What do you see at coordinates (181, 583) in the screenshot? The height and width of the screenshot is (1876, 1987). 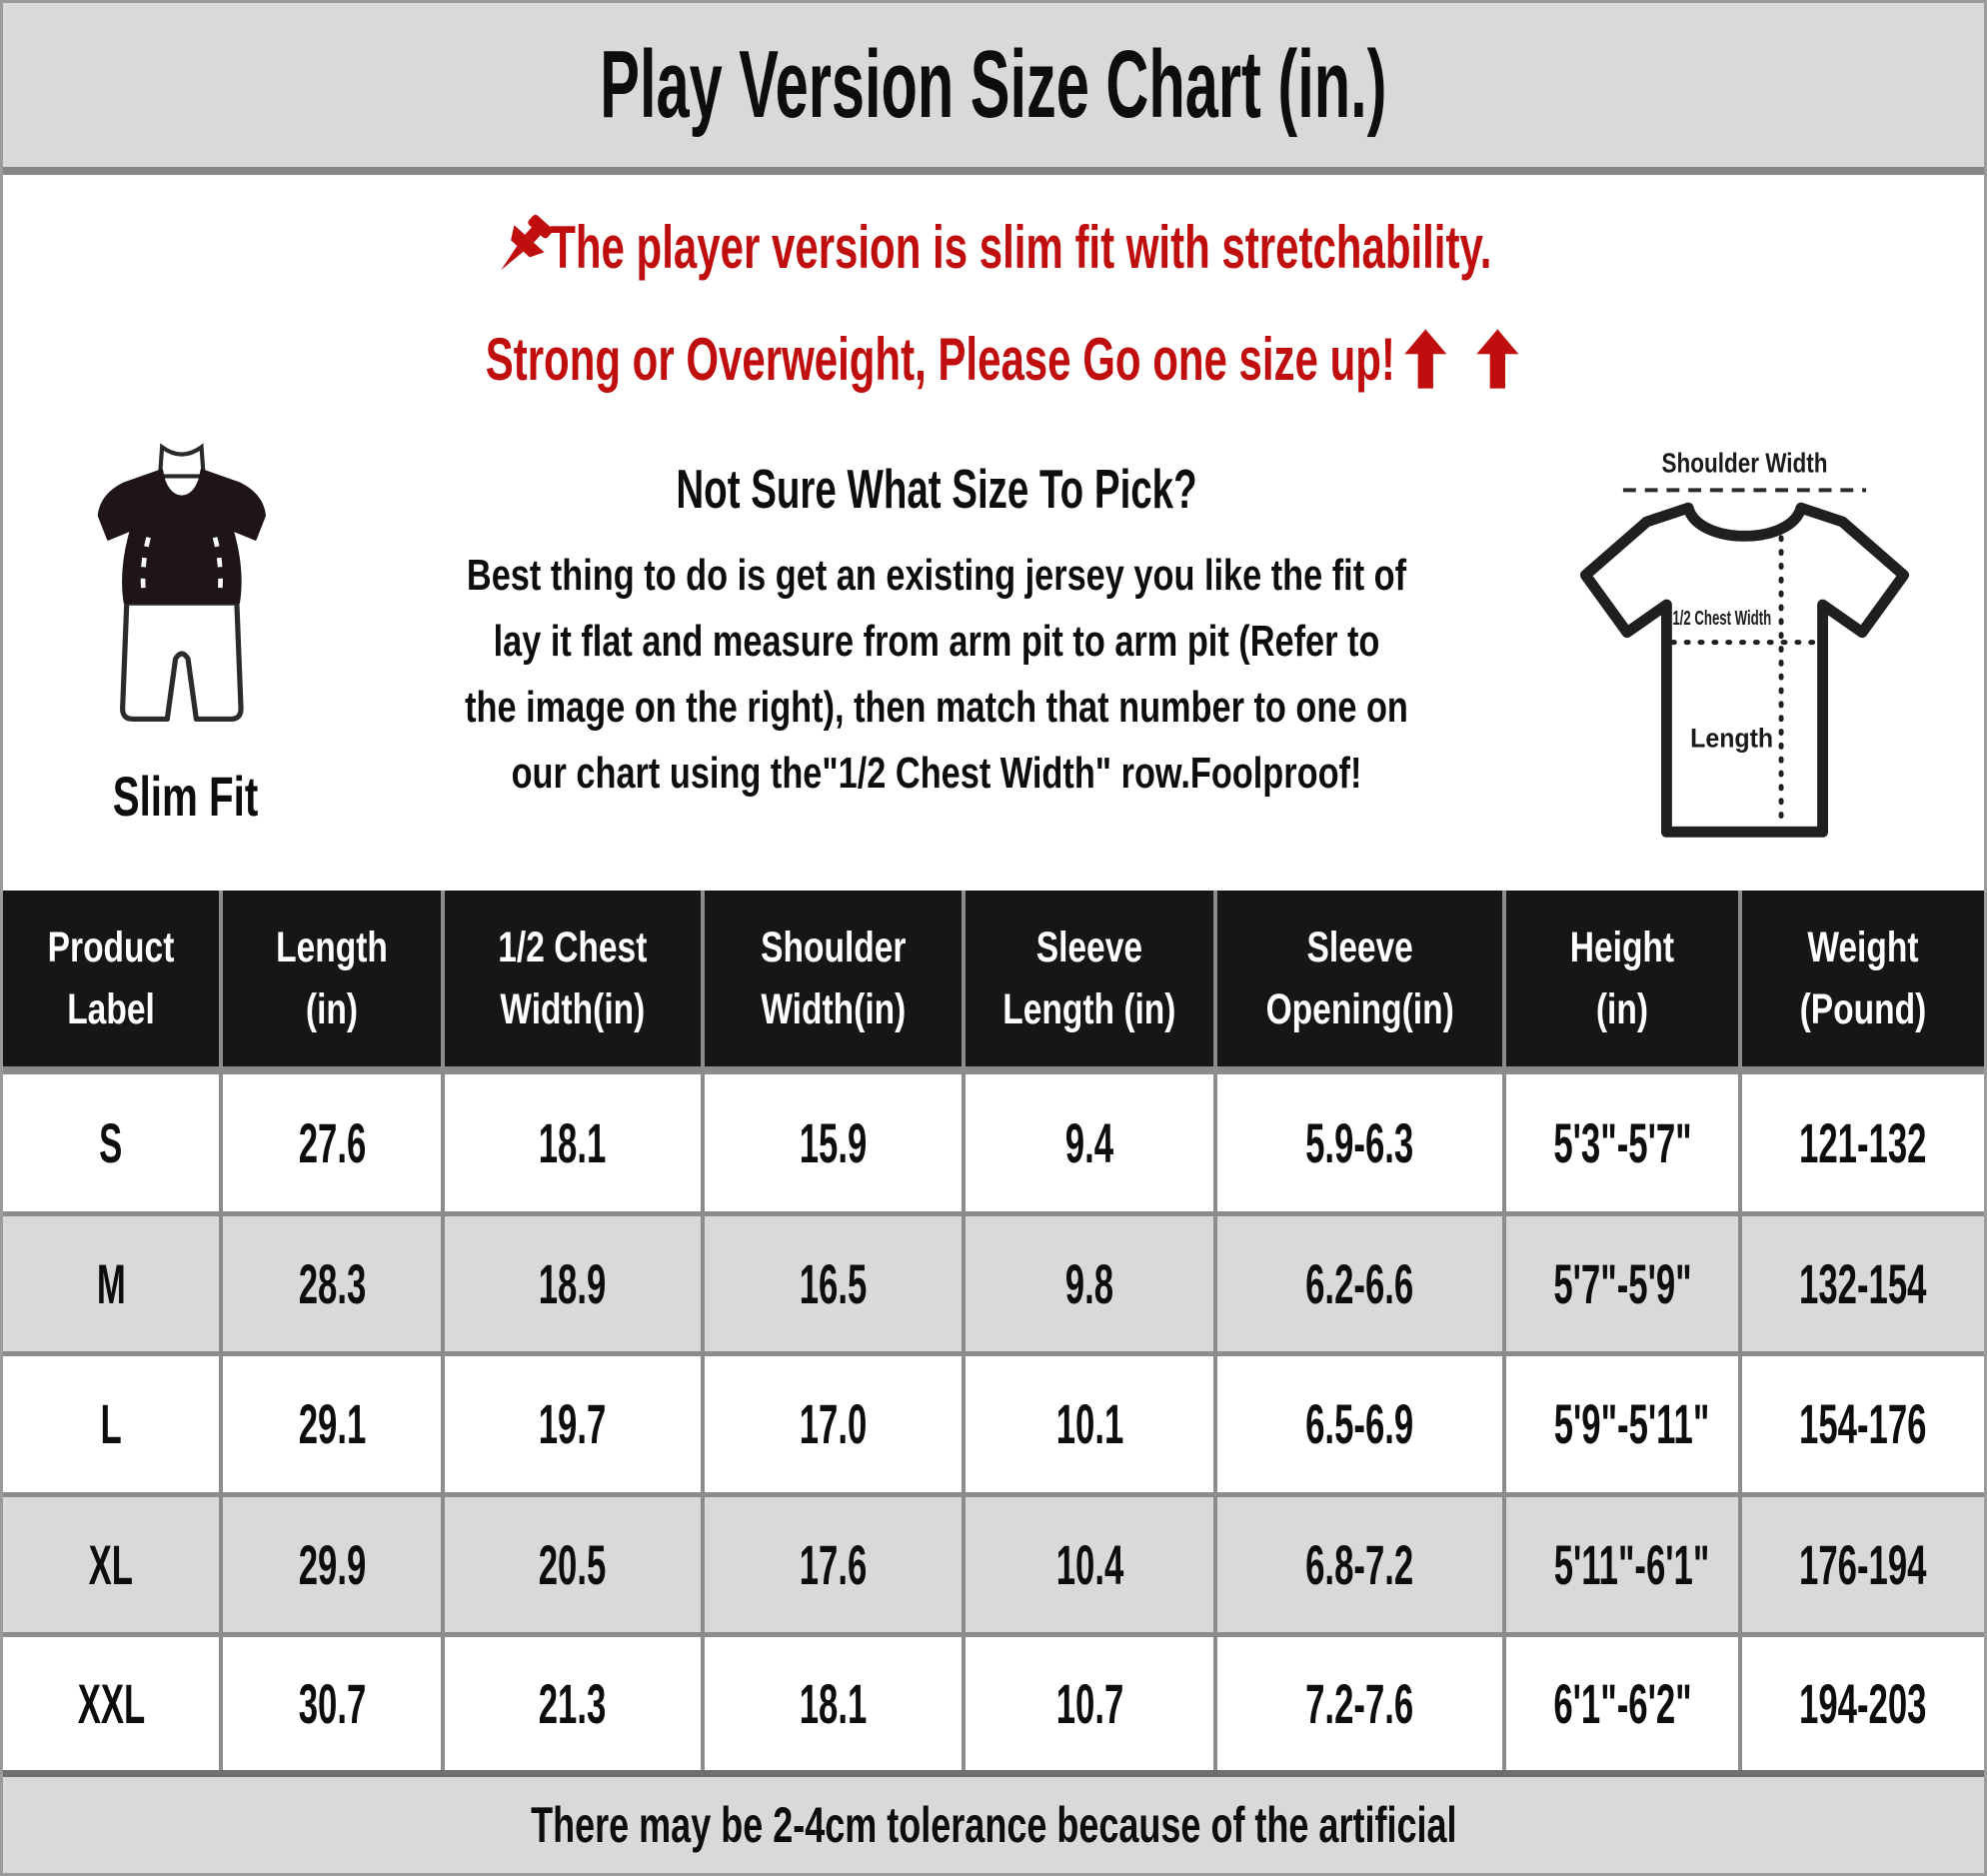 I see `slim-fit-illustration` at bounding box center [181, 583].